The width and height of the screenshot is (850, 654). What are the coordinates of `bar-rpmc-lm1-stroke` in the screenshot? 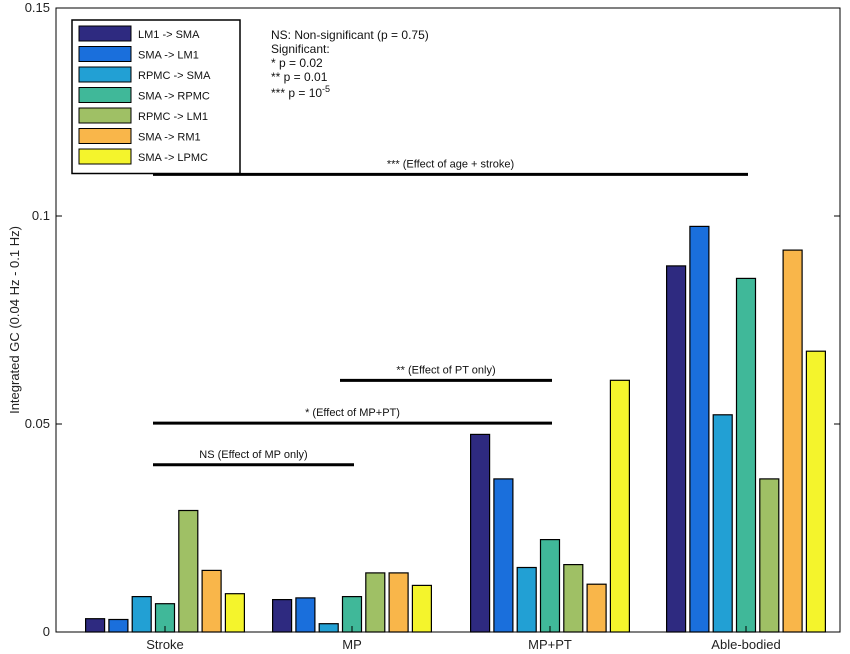 It's located at (188, 571).